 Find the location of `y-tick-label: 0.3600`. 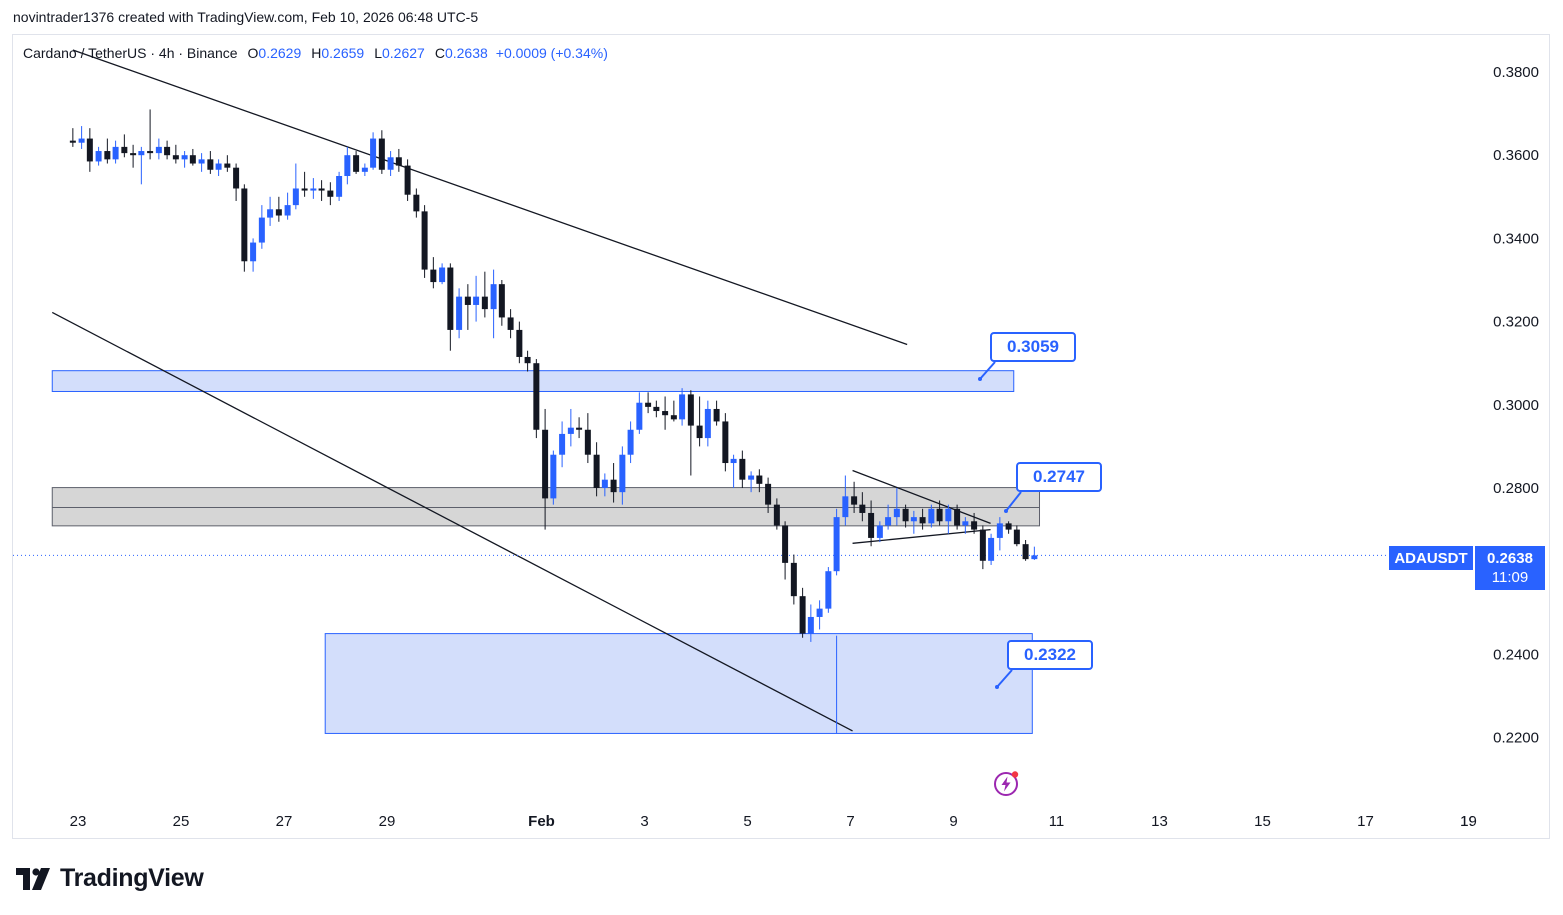

y-tick-label: 0.3600 is located at coordinates (1516, 155).